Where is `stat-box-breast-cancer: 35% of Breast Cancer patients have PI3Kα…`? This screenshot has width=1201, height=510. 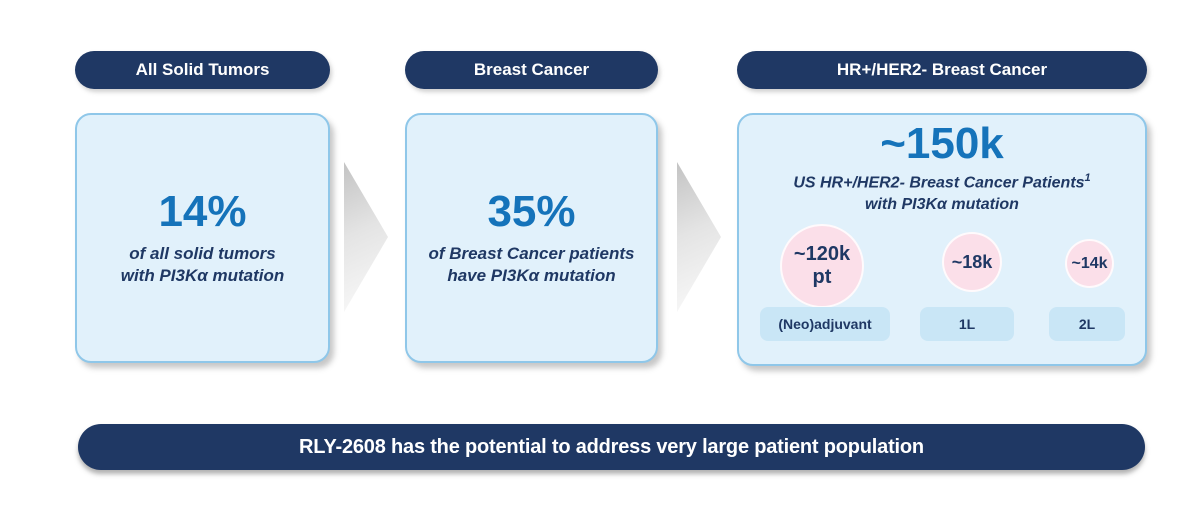 stat-box-breast-cancer: 35% of Breast Cancer patients have PI3Kα… is located at coordinates (531, 238).